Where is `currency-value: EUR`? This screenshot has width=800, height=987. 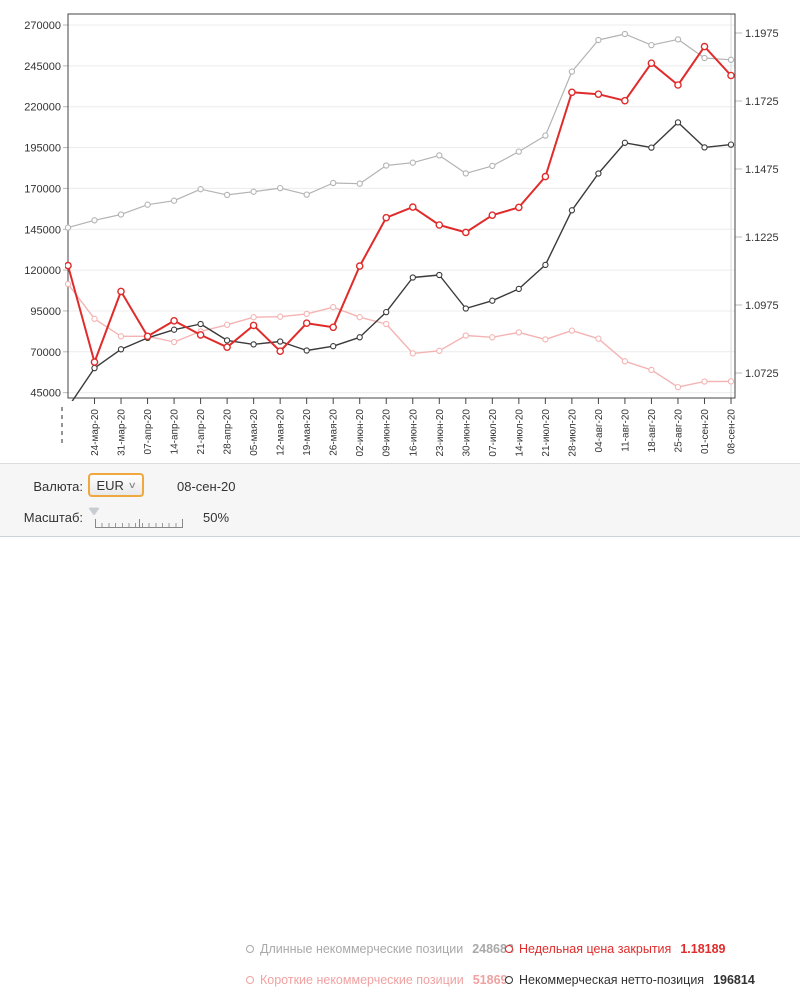 currency-value: EUR is located at coordinates (110, 485).